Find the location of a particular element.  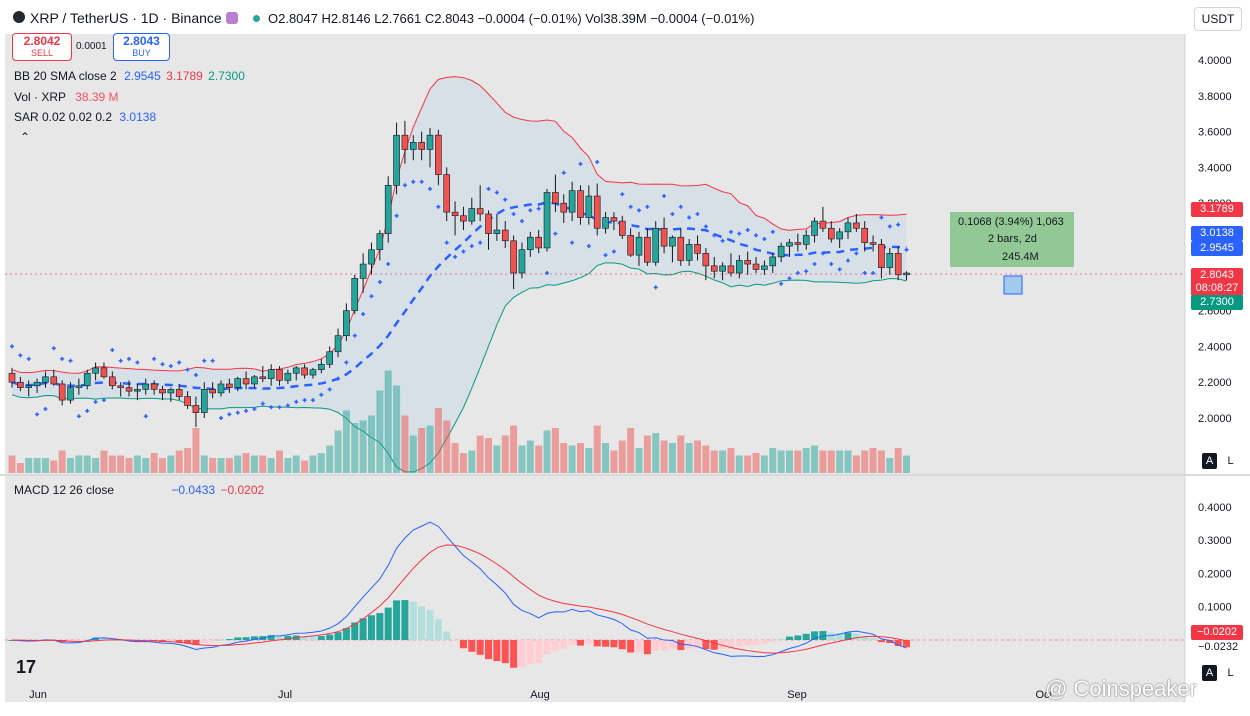

symbol-logo-icon is located at coordinates (19, 17).